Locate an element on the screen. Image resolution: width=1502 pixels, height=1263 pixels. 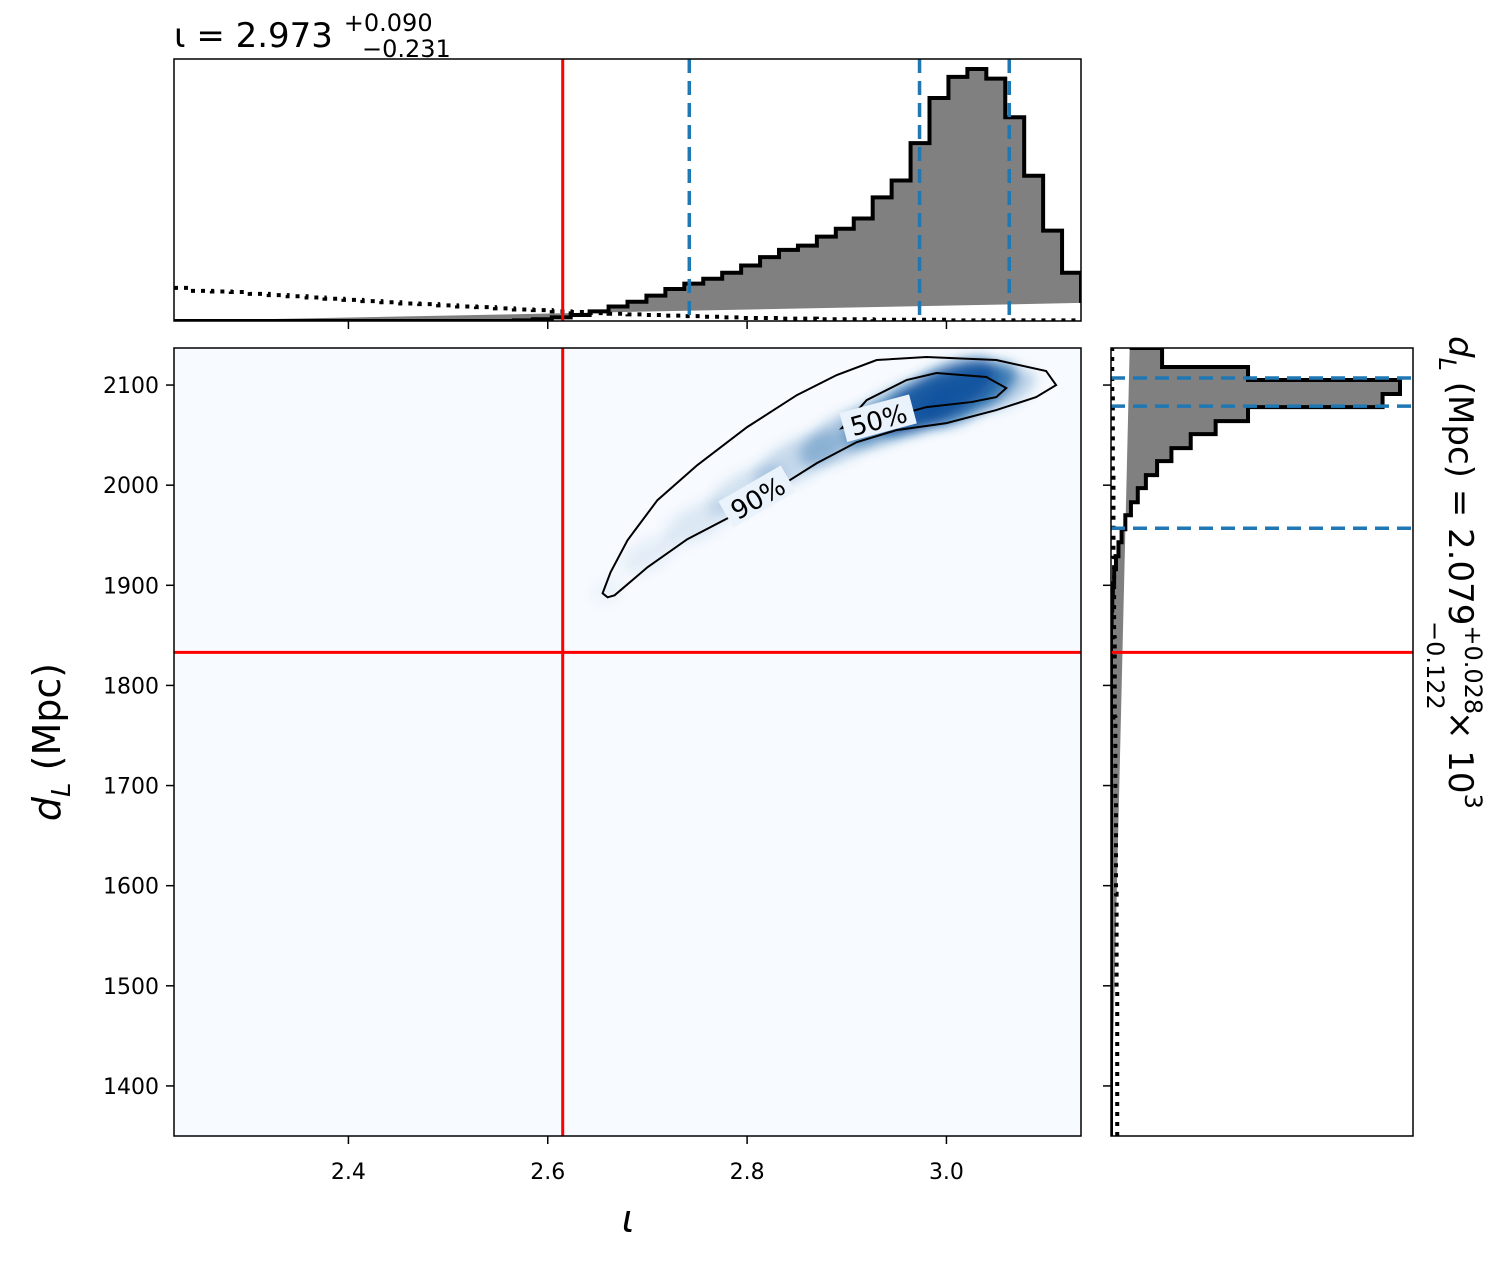
top-prior-dotted is located at coordinates (627, 303).